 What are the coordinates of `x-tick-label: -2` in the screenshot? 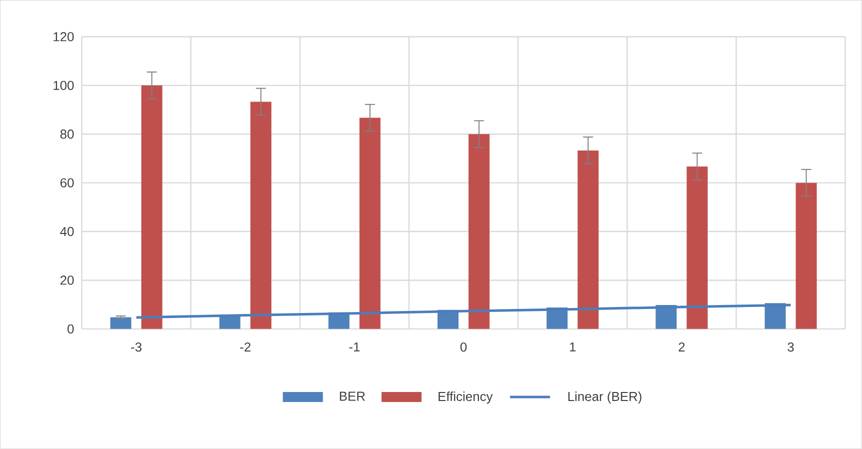 It's located at (245, 347).